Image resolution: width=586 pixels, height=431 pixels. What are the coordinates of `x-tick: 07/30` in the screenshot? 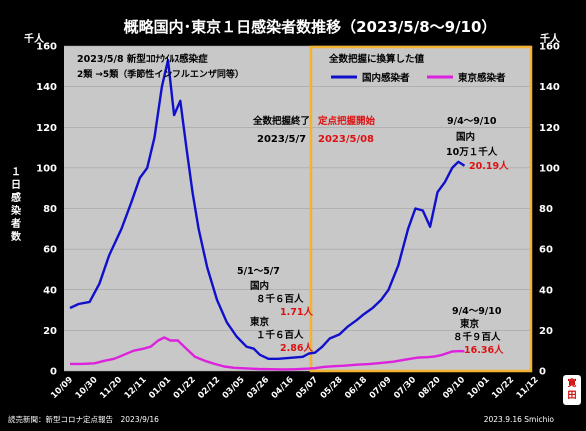 It's located at (405, 388).